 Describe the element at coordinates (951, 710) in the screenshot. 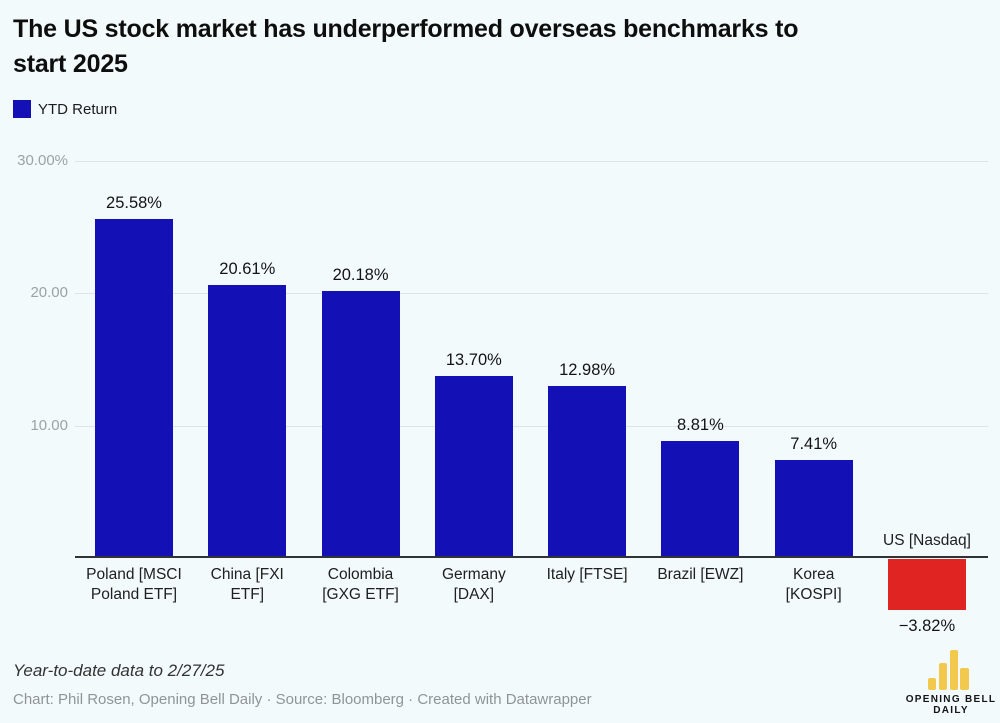

I see `logo-text-line-2: DAILY` at that location.